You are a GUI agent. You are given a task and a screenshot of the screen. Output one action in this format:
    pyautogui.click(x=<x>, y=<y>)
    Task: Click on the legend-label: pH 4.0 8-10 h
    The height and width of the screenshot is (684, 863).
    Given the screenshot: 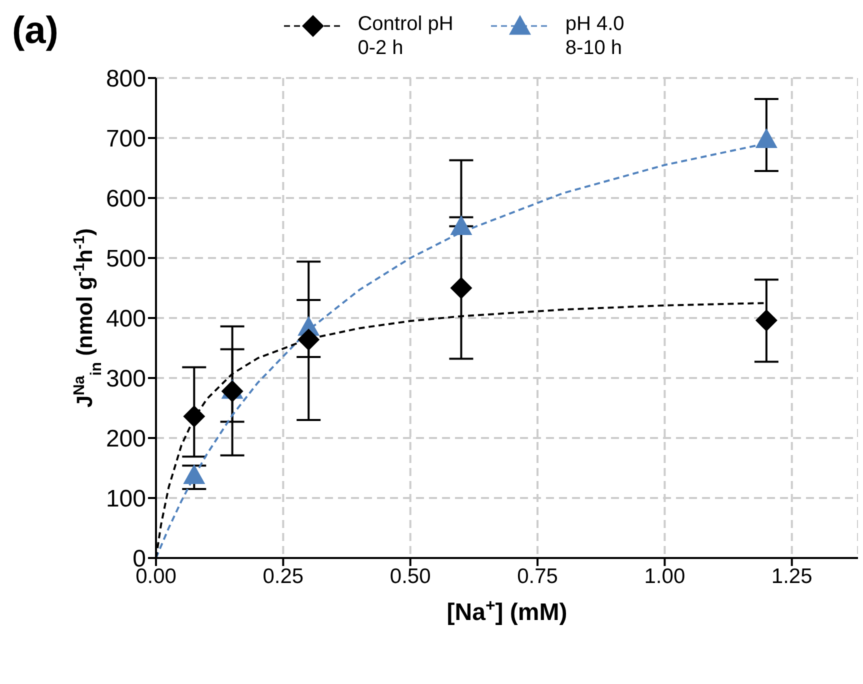 What is the action you would take?
    pyautogui.click(x=594, y=36)
    